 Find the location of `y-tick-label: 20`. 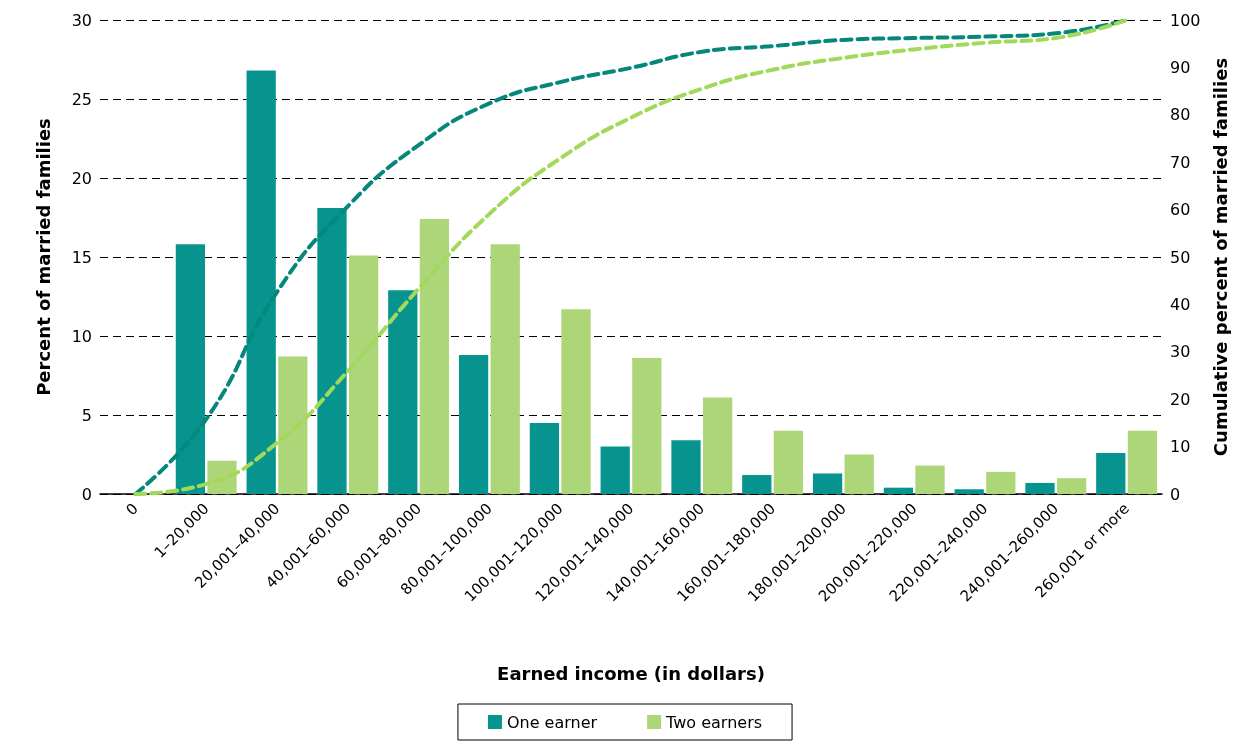

y-tick-label: 20 is located at coordinates (81, 178).